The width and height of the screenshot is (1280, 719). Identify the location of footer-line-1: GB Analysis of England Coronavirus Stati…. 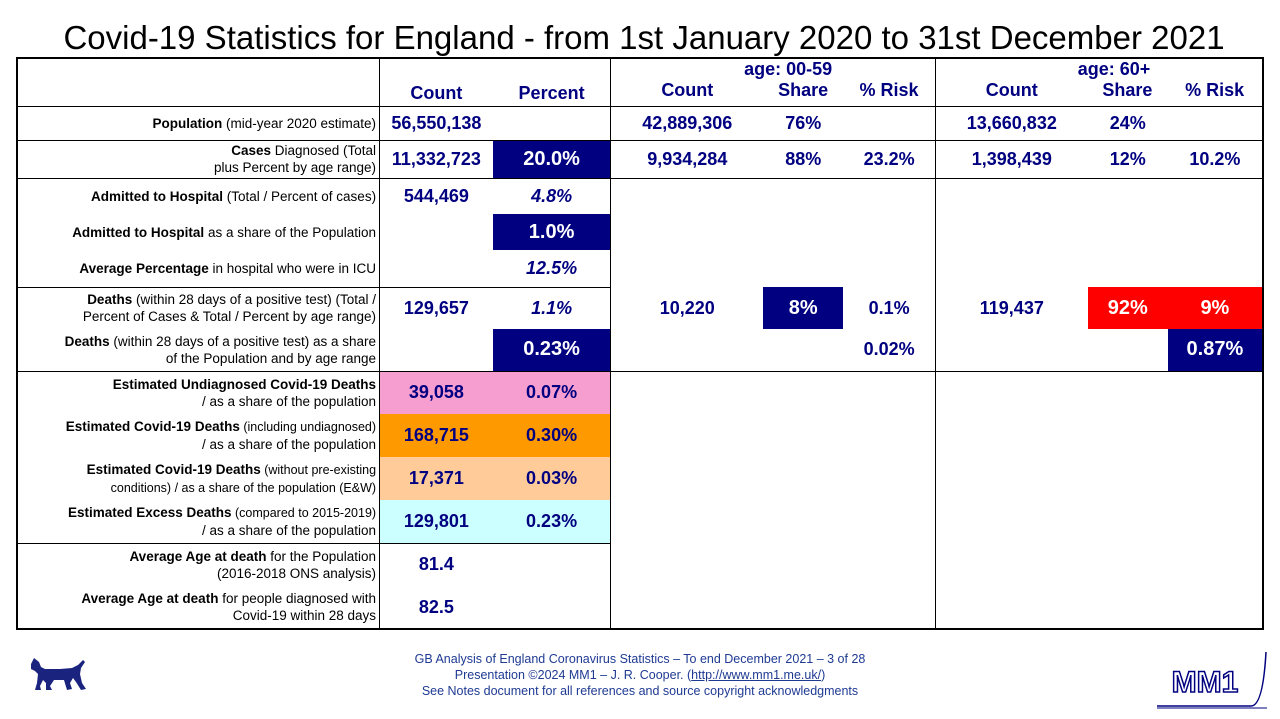
(640, 659).